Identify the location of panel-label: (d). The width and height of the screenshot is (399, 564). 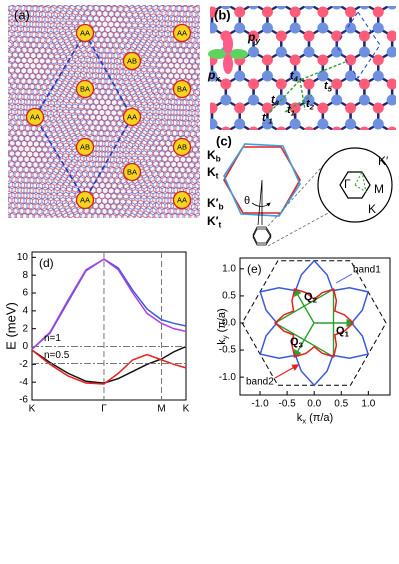
(46, 263).